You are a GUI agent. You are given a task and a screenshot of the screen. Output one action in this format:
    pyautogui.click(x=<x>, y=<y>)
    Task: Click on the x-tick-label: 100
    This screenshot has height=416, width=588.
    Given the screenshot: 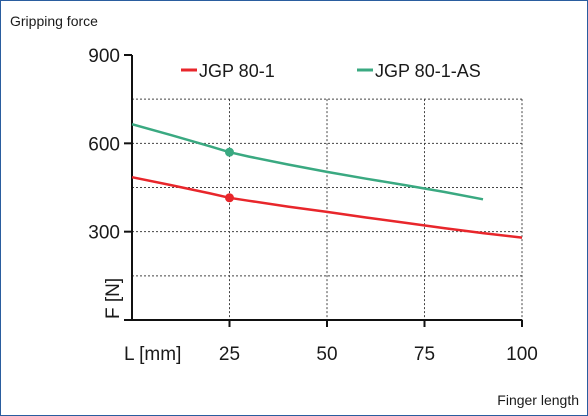 What is the action you would take?
    pyautogui.click(x=522, y=354)
    